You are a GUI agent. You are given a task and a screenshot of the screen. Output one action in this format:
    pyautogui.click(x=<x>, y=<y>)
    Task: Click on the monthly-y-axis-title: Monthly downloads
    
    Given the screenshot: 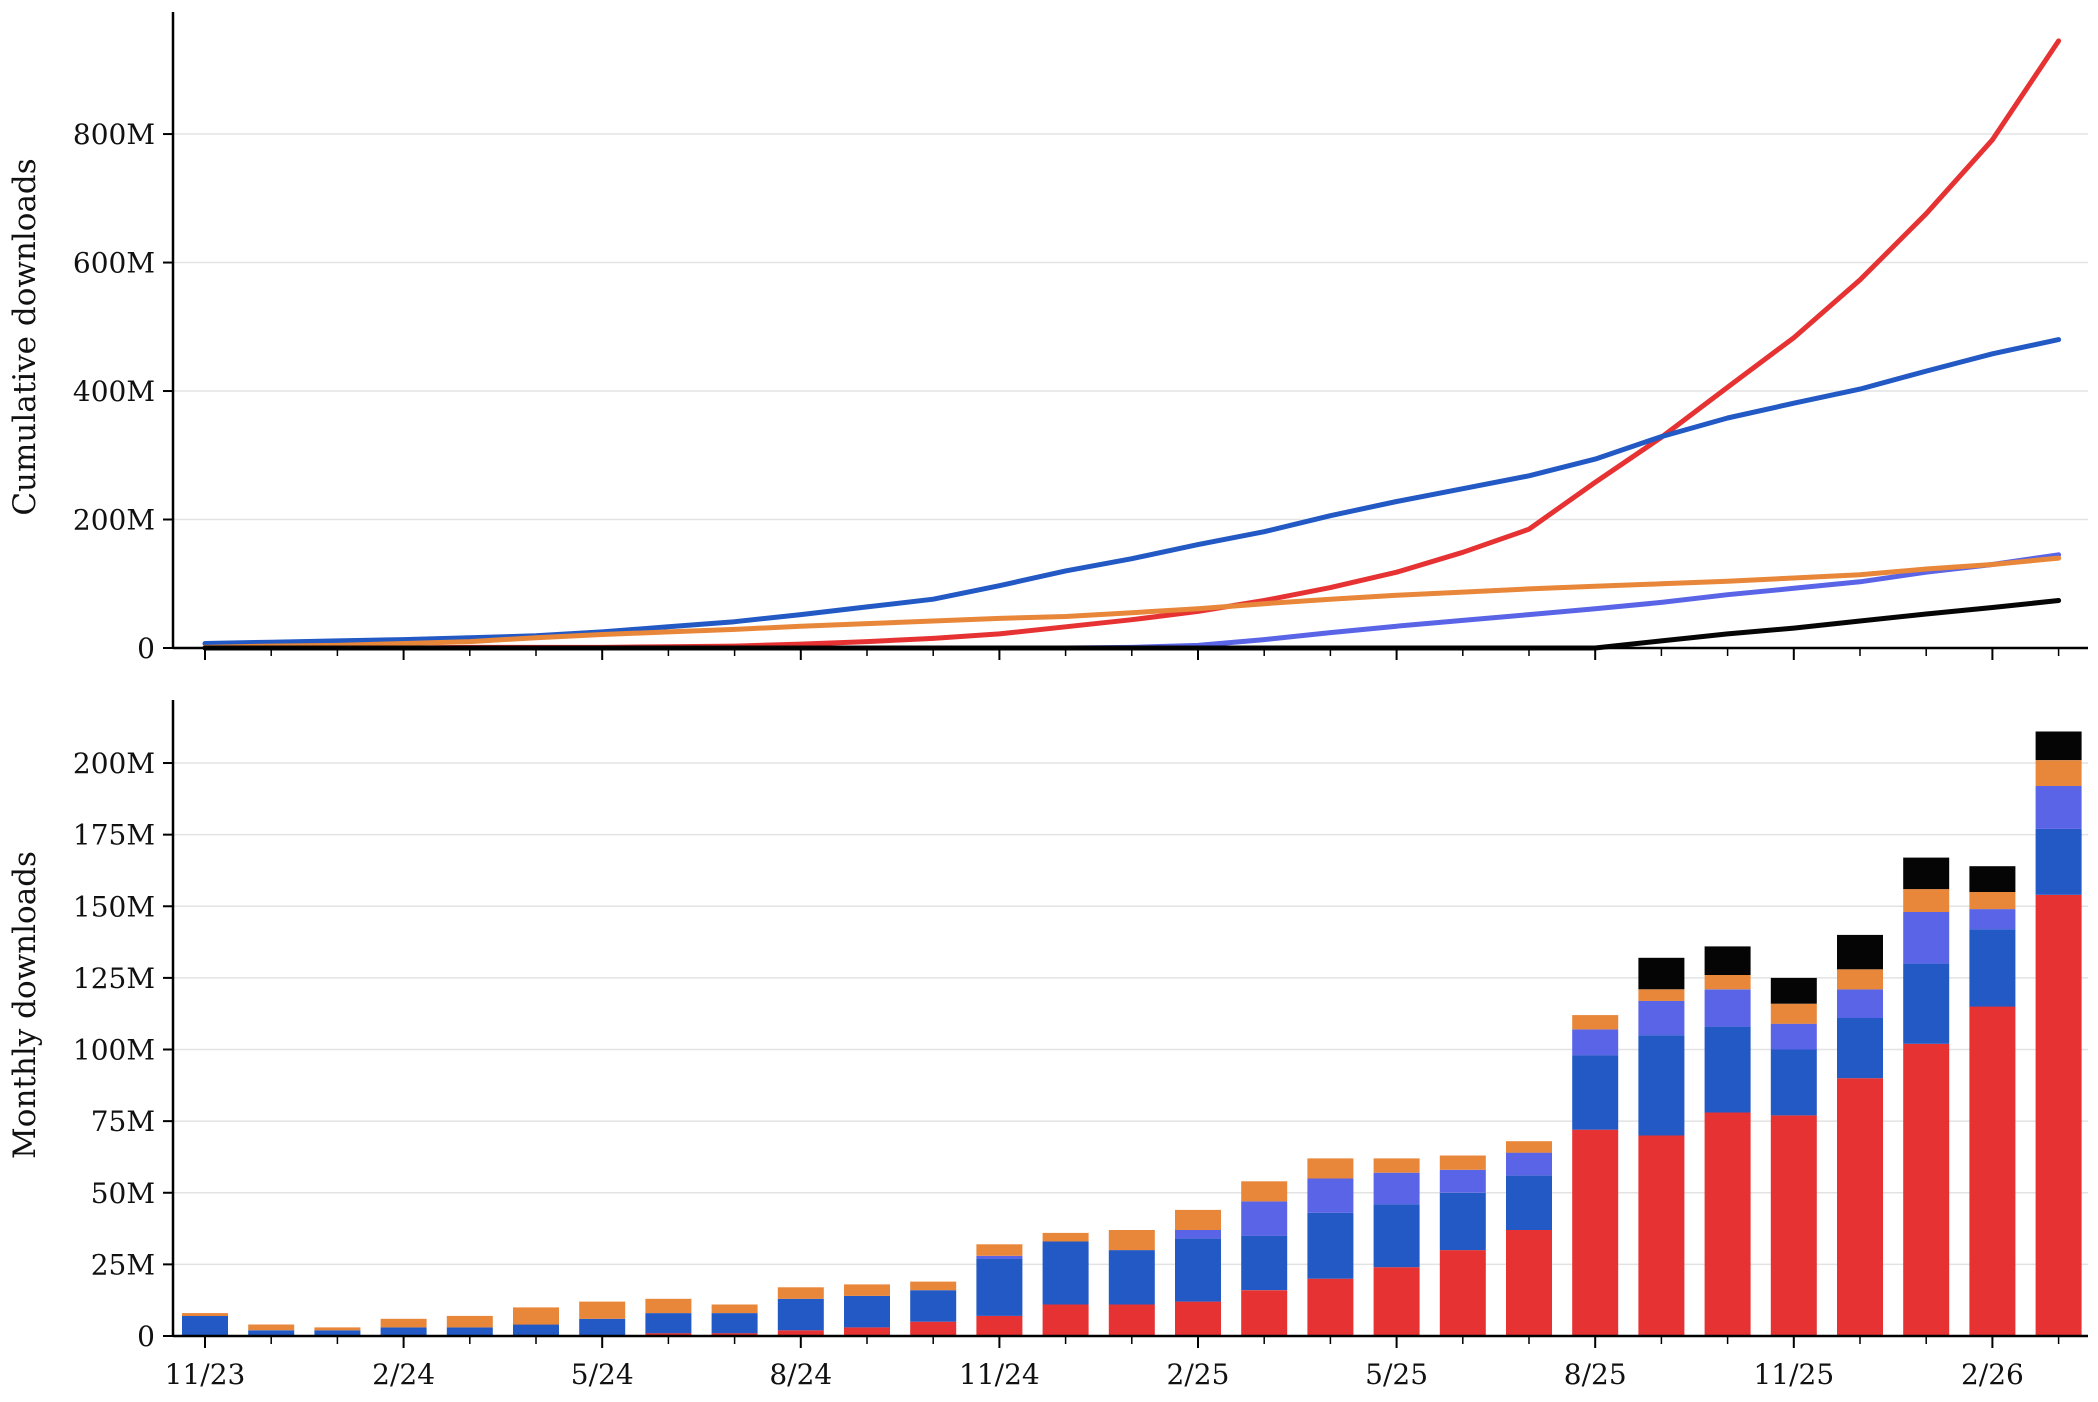 What is the action you would take?
    pyautogui.click(x=25, y=1005)
    